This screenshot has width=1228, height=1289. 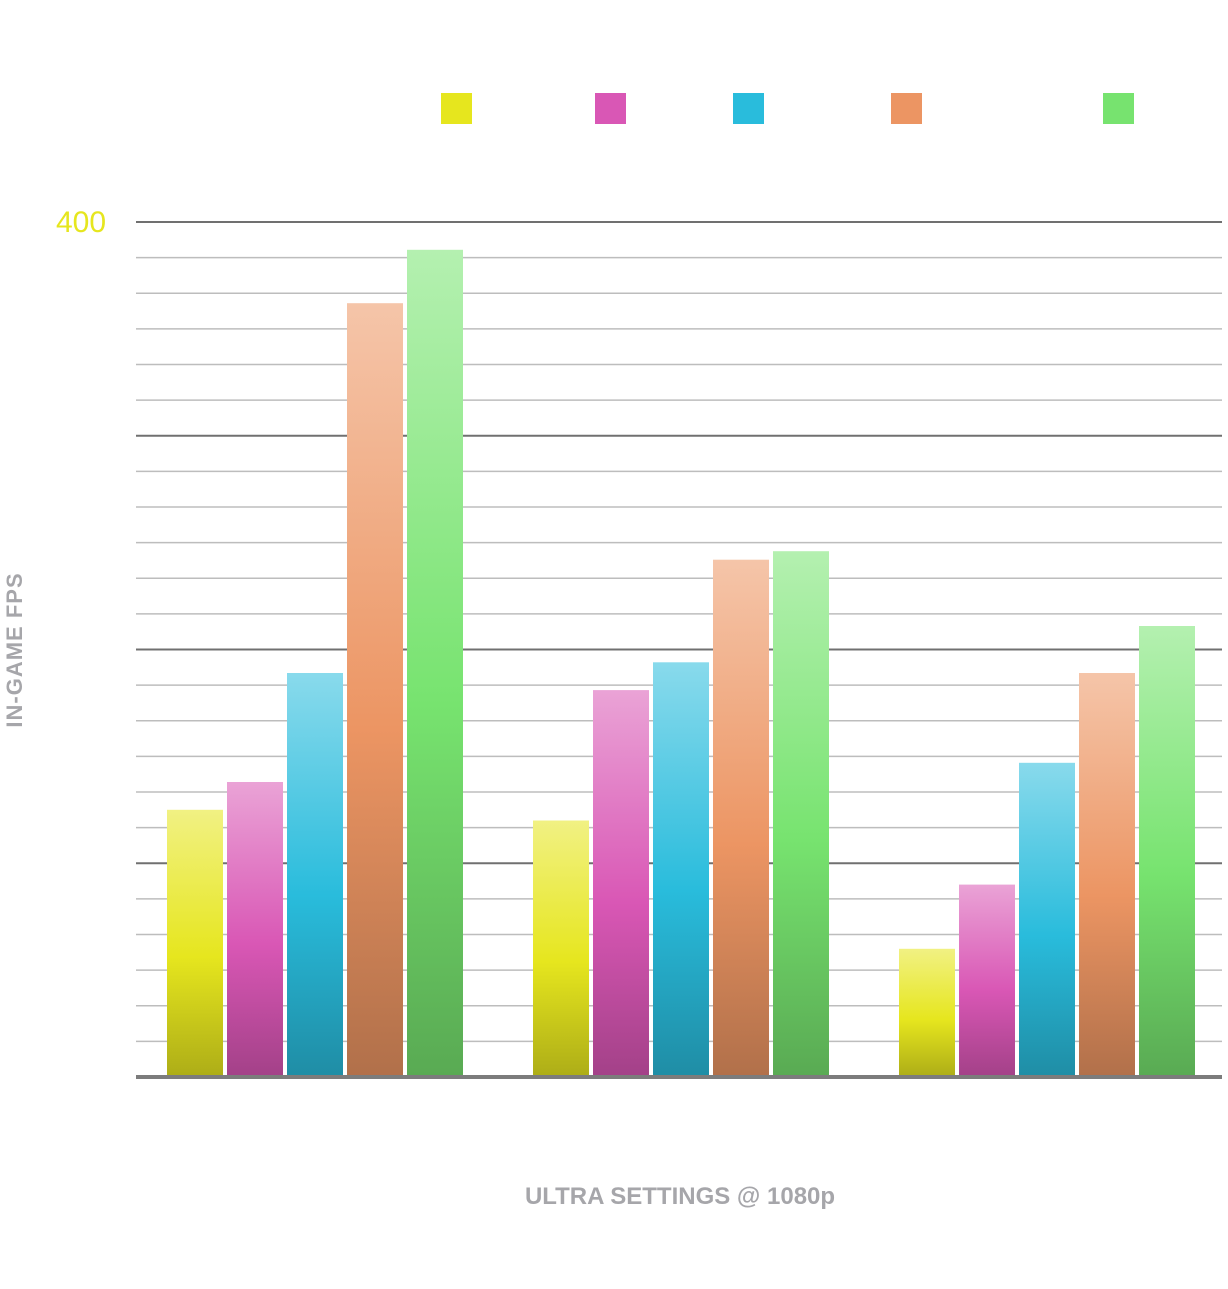 I want to click on legend, so click(x=787, y=108).